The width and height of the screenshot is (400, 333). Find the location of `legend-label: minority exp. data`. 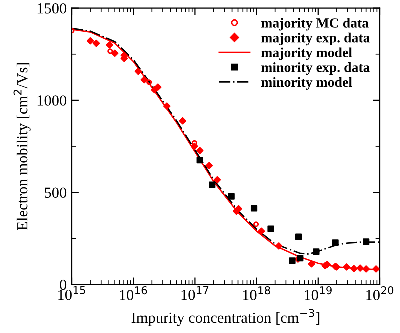

legend-label: minority exp. data is located at coordinates (315, 69).